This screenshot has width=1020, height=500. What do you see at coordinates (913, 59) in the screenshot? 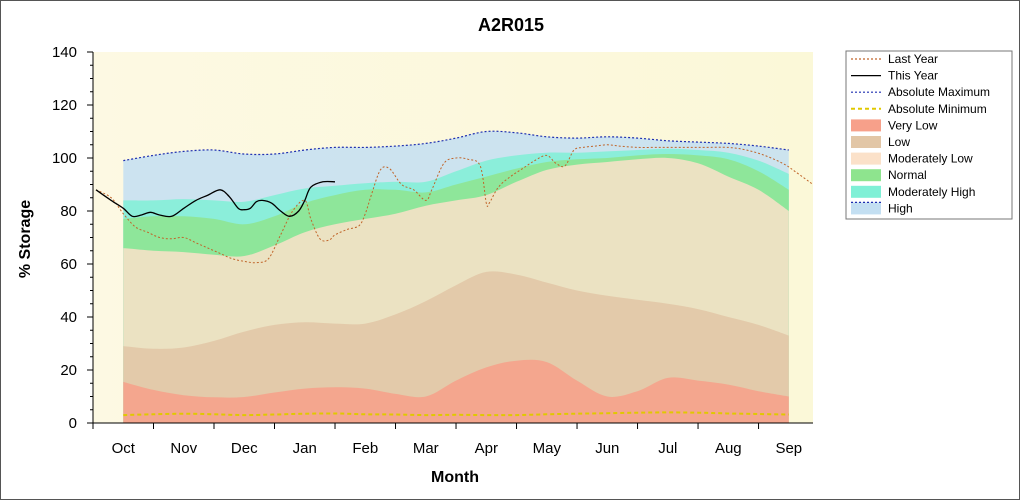
I see `legend-label: Last Year` at bounding box center [913, 59].